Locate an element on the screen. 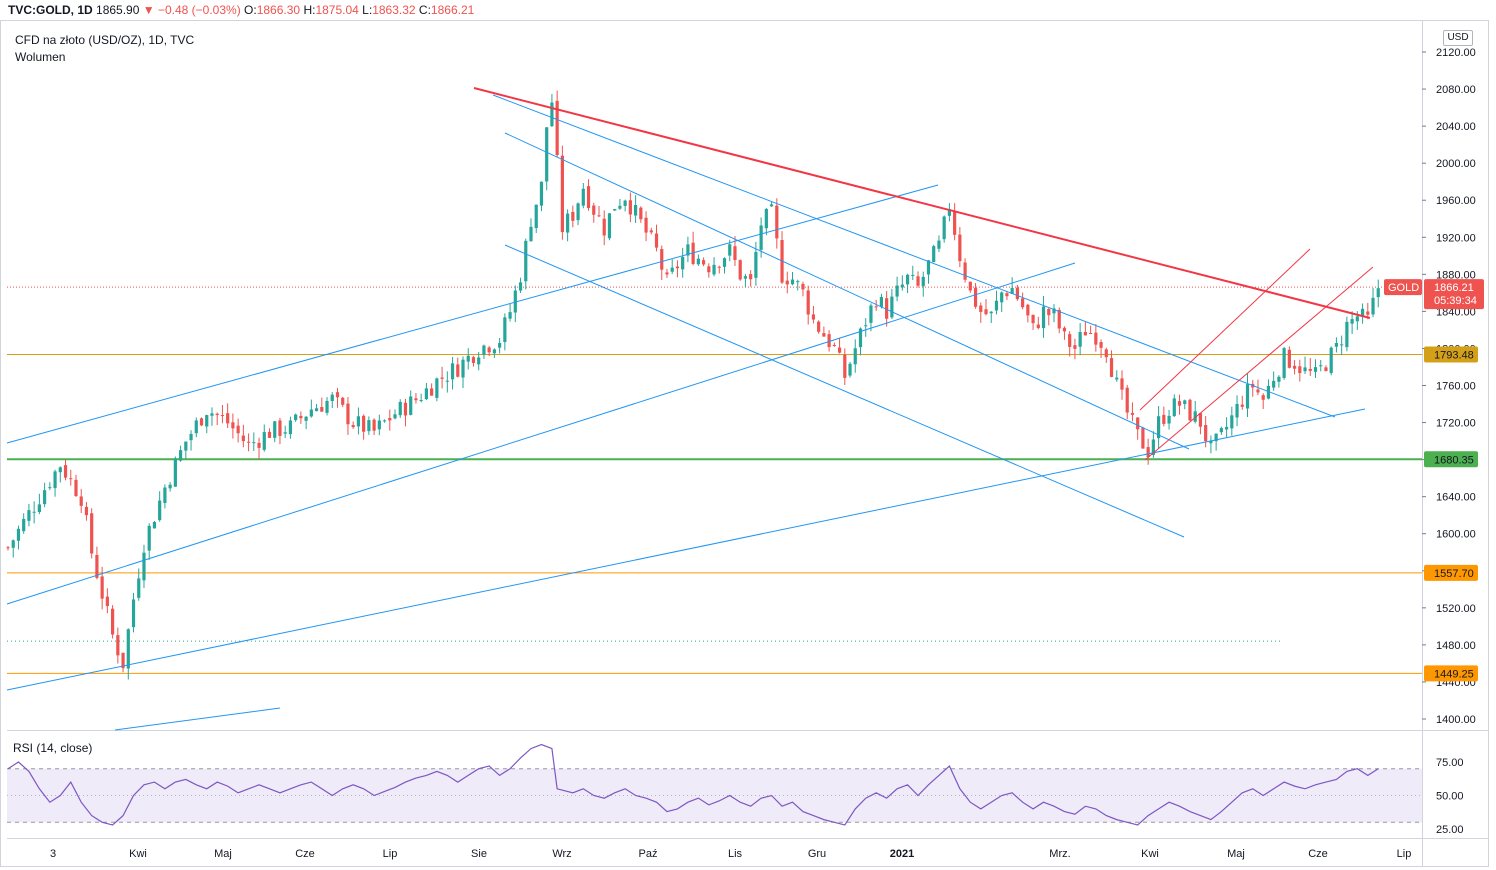  time-tick-label: Mrz. is located at coordinates (1059, 854).